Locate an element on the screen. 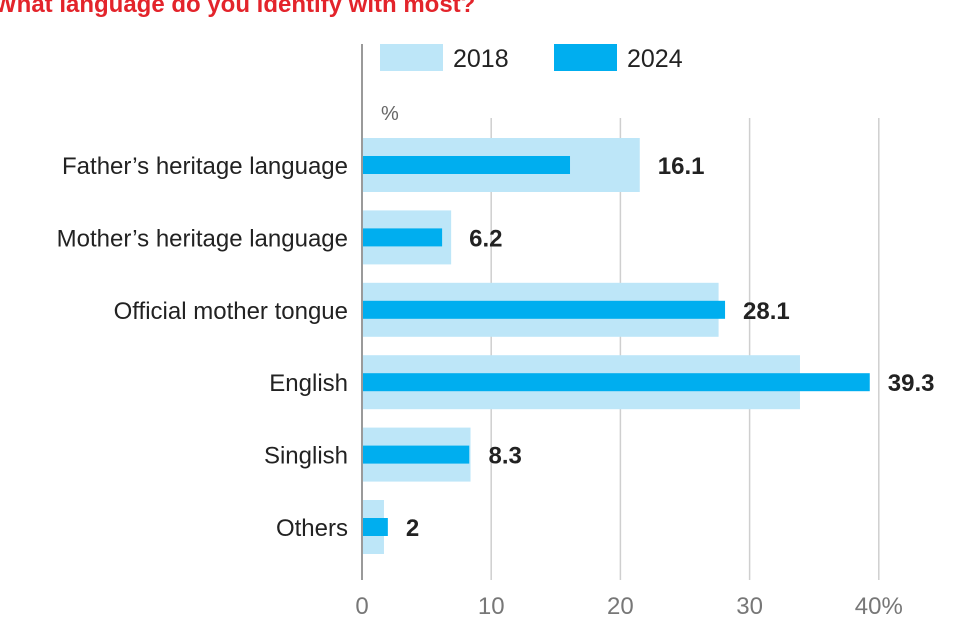  x-tick-label: 10 is located at coordinates (491, 606).